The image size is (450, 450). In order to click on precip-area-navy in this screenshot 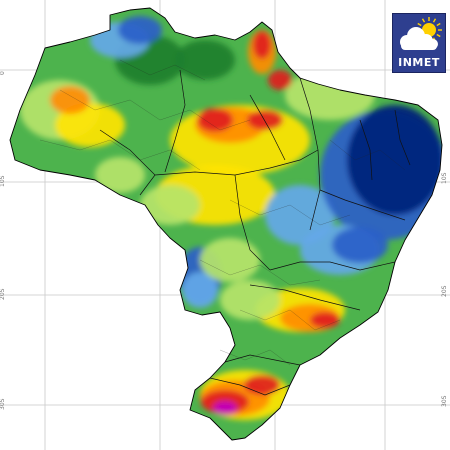, I will do `click(394, 160)`.